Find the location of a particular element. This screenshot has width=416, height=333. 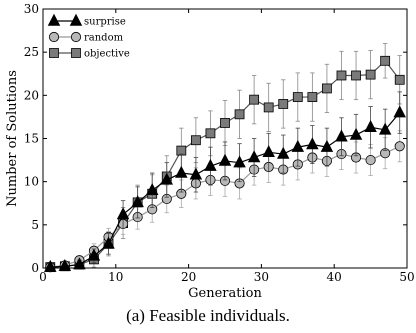

x-tick-label: 30 is located at coordinates (261, 277).